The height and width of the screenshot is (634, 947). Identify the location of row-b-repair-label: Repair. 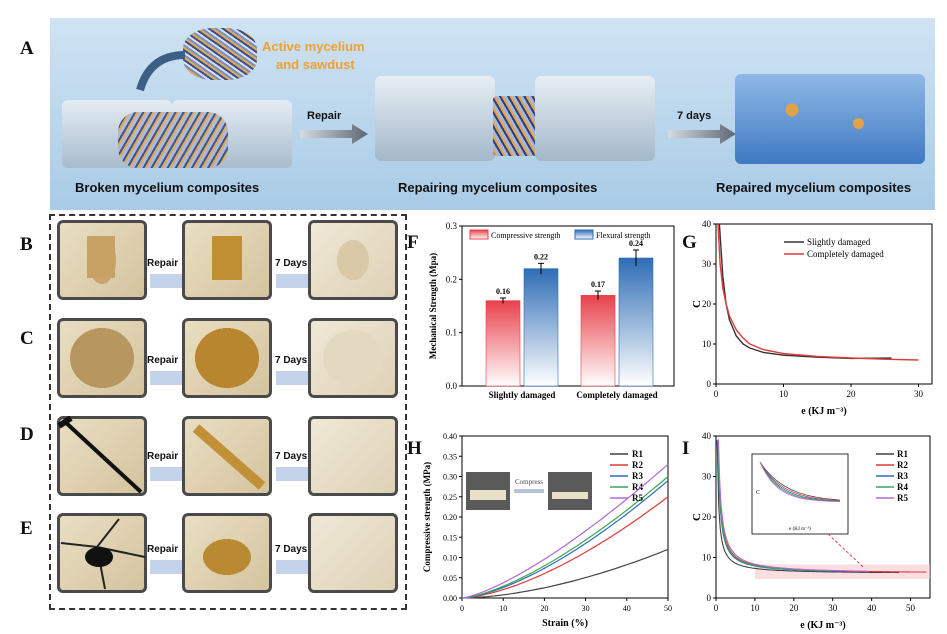
(163, 263).